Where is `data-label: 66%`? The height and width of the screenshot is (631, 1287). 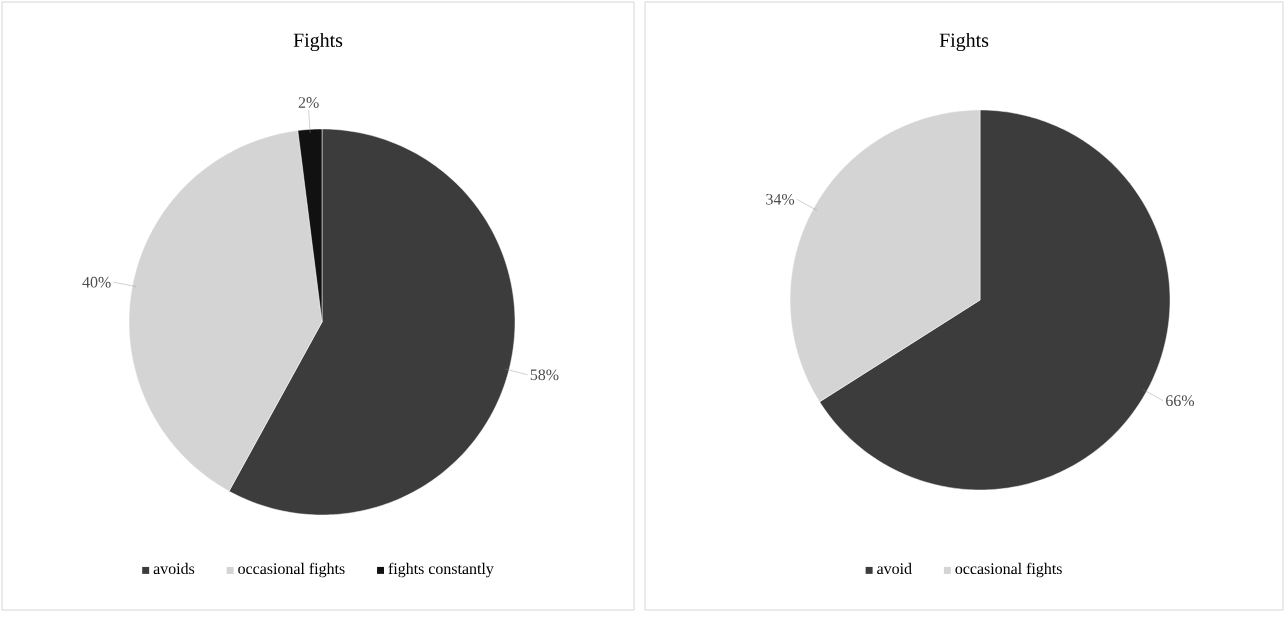 data-label: 66% is located at coordinates (1180, 401).